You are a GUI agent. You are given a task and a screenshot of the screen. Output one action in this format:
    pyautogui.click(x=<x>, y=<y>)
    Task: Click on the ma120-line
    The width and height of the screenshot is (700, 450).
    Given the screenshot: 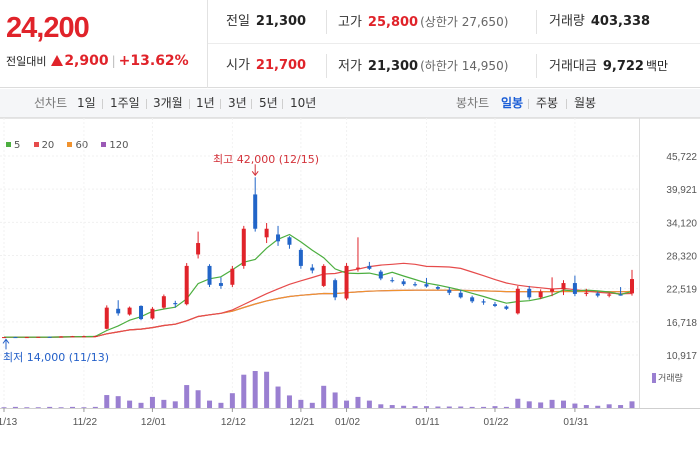 What is the action you would take?
    pyautogui.click(x=318, y=313)
    